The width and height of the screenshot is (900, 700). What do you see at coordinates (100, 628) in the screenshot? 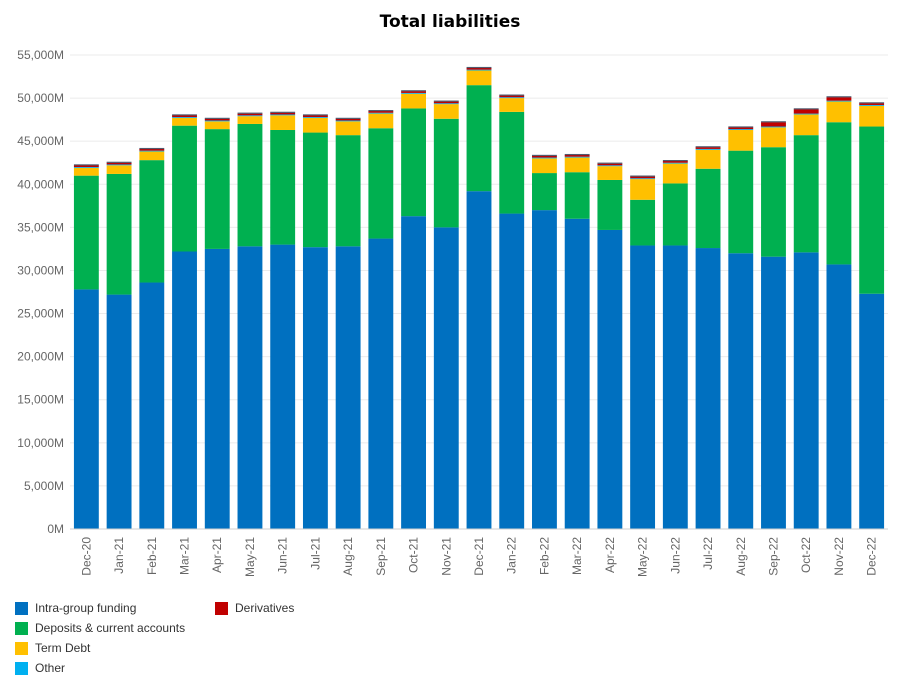
I see `legend-item: Deposits & current accounts` at bounding box center [100, 628].